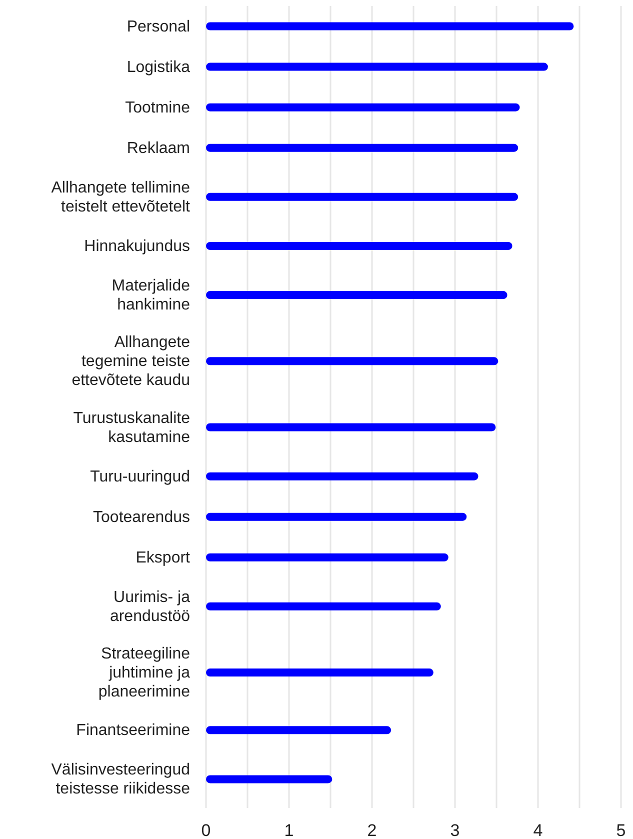 This screenshot has height=839, width=633. I want to click on x-tick-label: 5, so click(621, 830).